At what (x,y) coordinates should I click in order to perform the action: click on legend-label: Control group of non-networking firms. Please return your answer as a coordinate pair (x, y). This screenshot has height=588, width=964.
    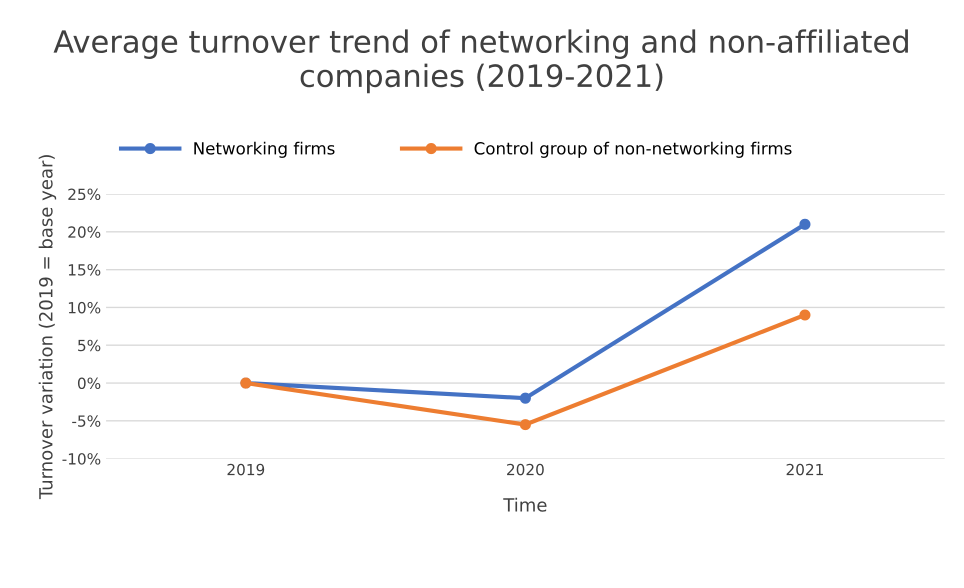
    Looking at the image, I should click on (633, 150).